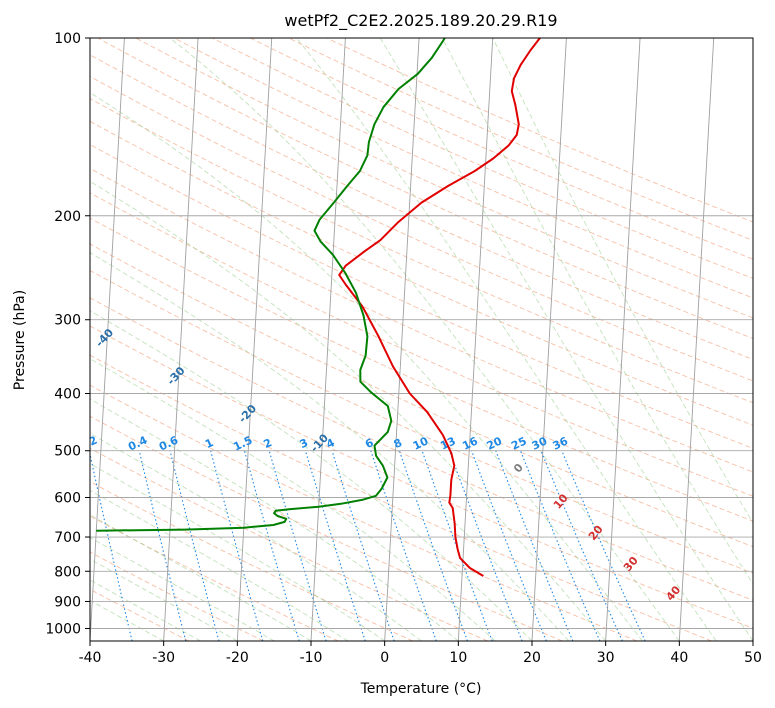 The image size is (775, 708). I want to click on y-tick-label: 500, so click(67, 452).